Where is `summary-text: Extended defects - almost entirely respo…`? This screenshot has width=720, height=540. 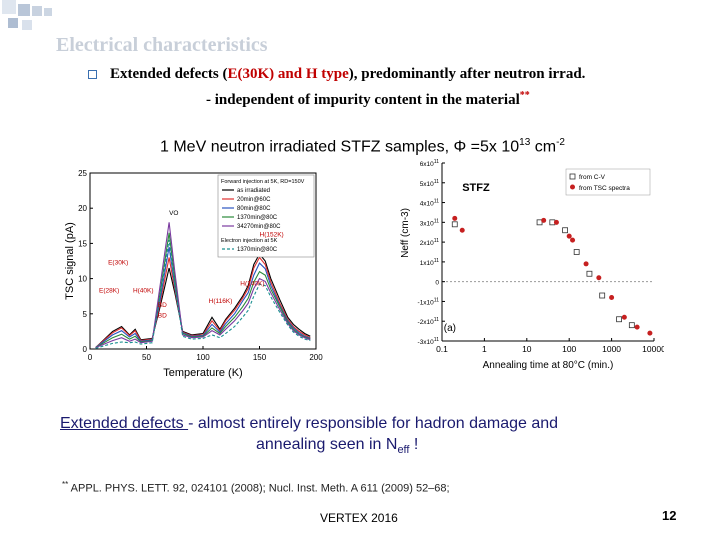 summary-text: Extended defects - almost entirely respo… is located at coordinates (360, 437).